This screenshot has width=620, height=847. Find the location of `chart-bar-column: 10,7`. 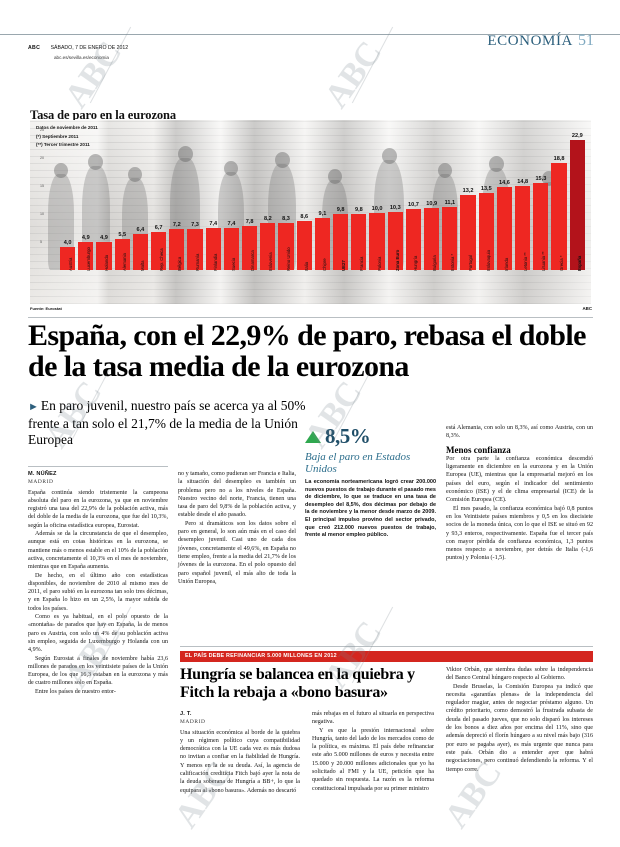

chart-bar-column: 10,7 is located at coordinates (413, 199).